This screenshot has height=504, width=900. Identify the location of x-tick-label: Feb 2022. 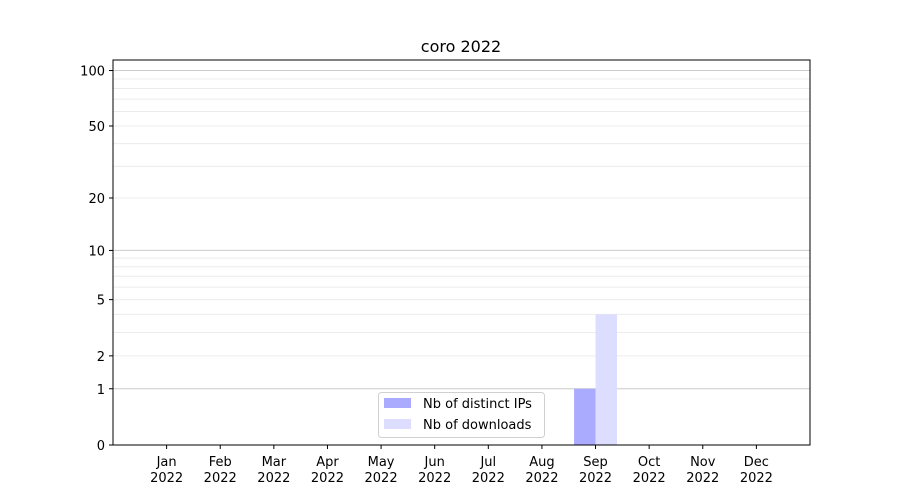
(220, 470).